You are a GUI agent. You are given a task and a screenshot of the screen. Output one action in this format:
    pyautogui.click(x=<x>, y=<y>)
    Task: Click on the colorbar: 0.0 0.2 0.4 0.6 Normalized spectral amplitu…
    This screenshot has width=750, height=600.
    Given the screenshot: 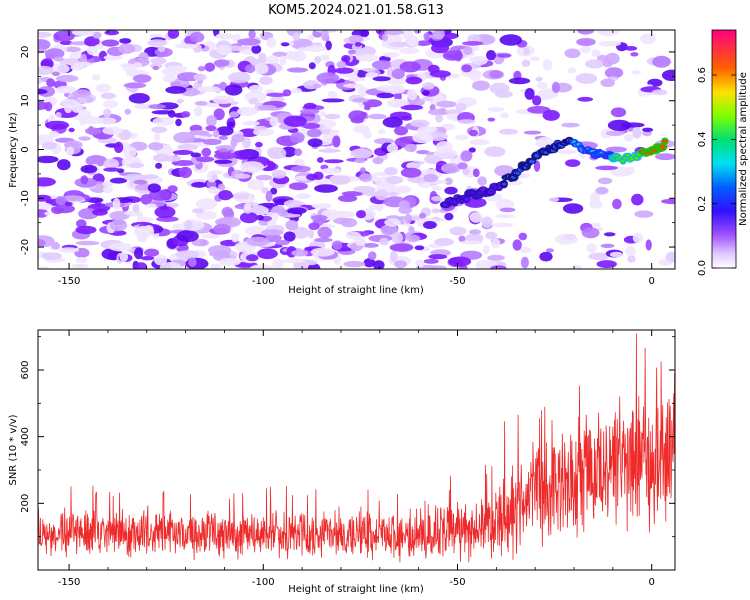 What is the action you would take?
    pyautogui.click(x=723, y=152)
    